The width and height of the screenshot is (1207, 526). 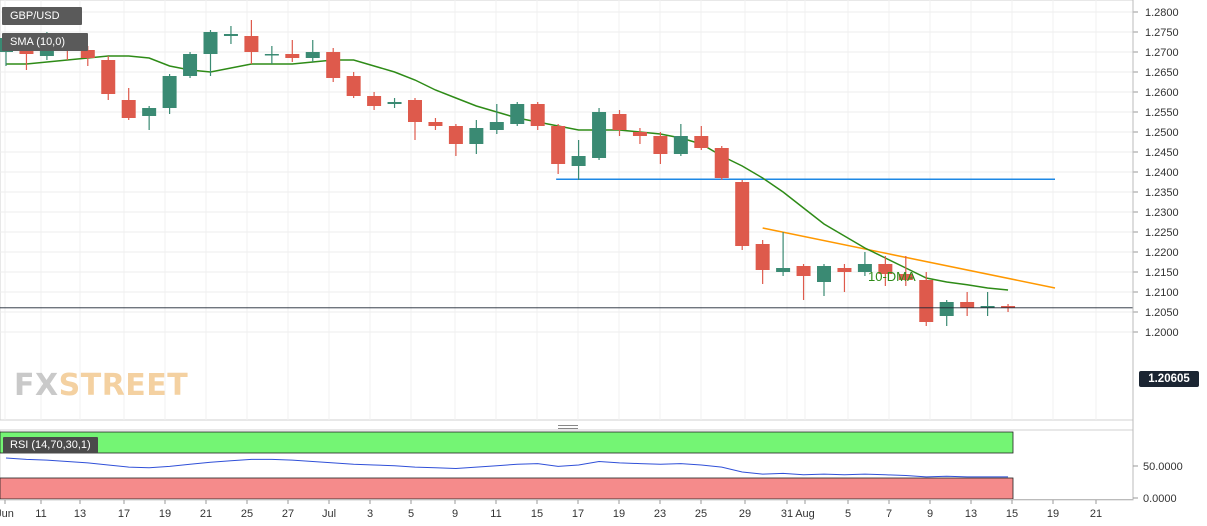 I want to click on time-tick-label: 19, so click(x=165, y=514).